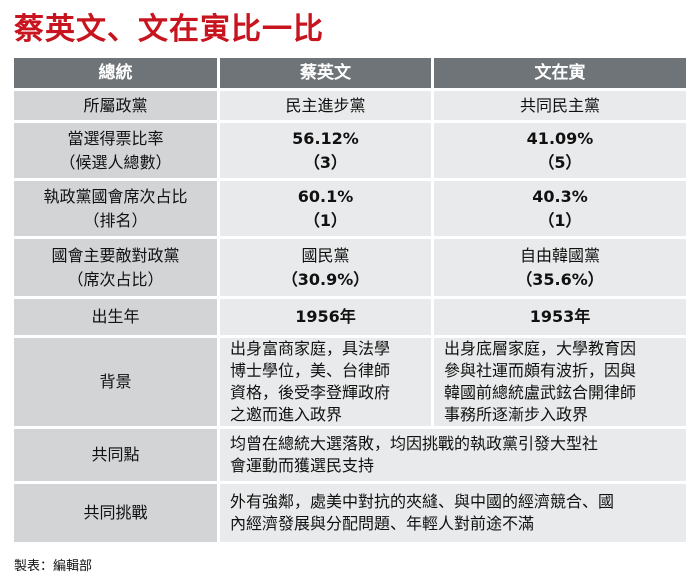 This screenshot has height=585, width=693. I want to click on tsai-birth-year: 1956年, so click(325, 317).